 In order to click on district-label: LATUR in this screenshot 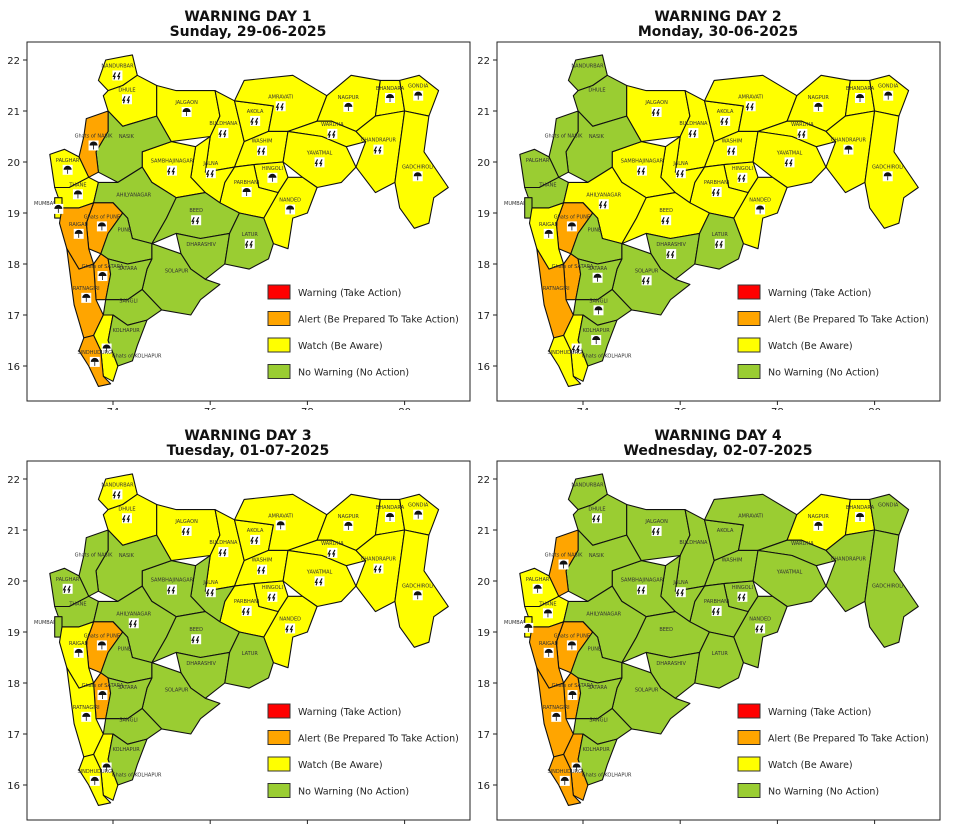, I will do `click(250, 235)`.